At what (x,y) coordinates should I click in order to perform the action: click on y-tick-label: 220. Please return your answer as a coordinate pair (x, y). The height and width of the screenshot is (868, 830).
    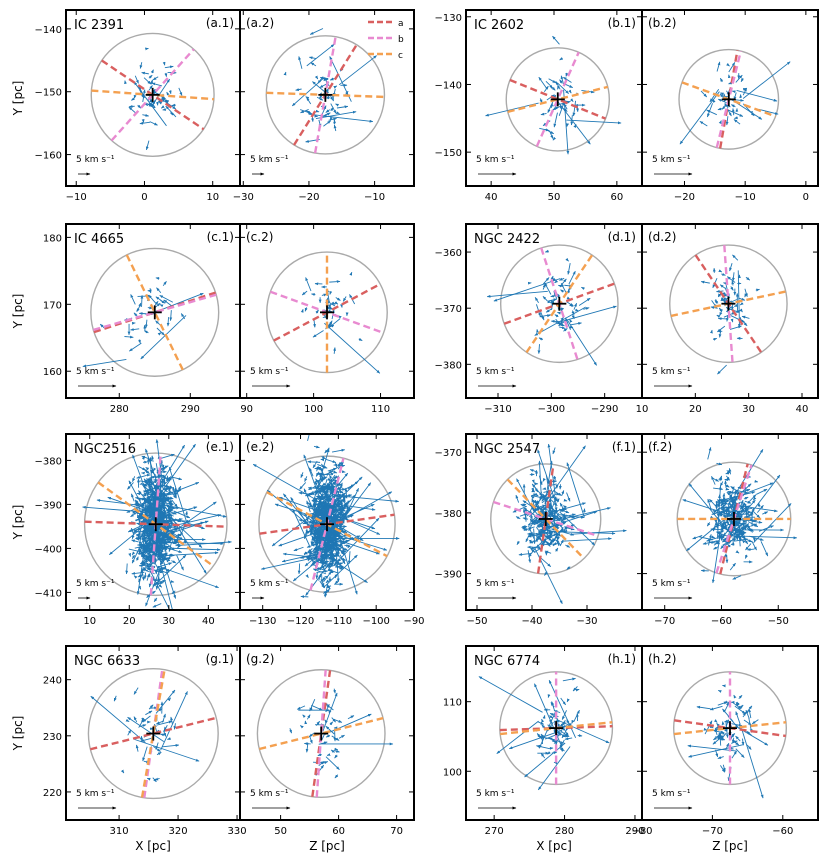
    Looking at the image, I should click on (52, 793).